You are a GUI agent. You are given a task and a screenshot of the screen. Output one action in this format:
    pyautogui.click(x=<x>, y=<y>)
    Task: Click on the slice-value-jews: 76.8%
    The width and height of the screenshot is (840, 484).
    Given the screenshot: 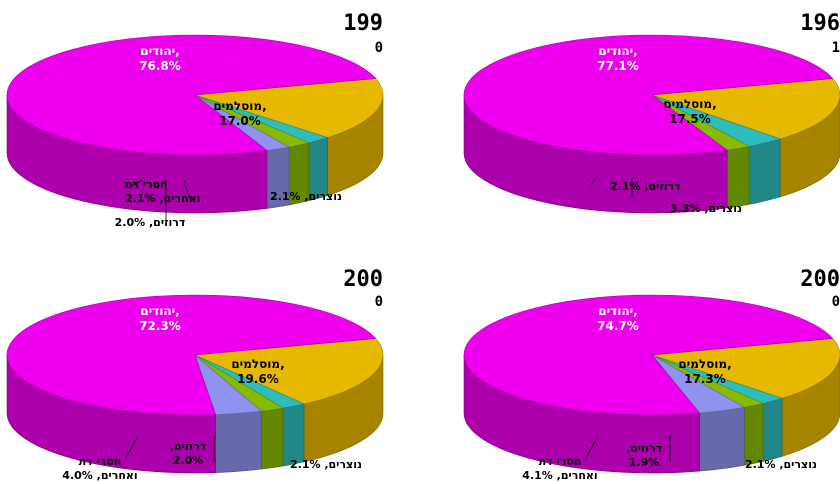 What is the action you would take?
    pyautogui.click(x=160, y=66)
    